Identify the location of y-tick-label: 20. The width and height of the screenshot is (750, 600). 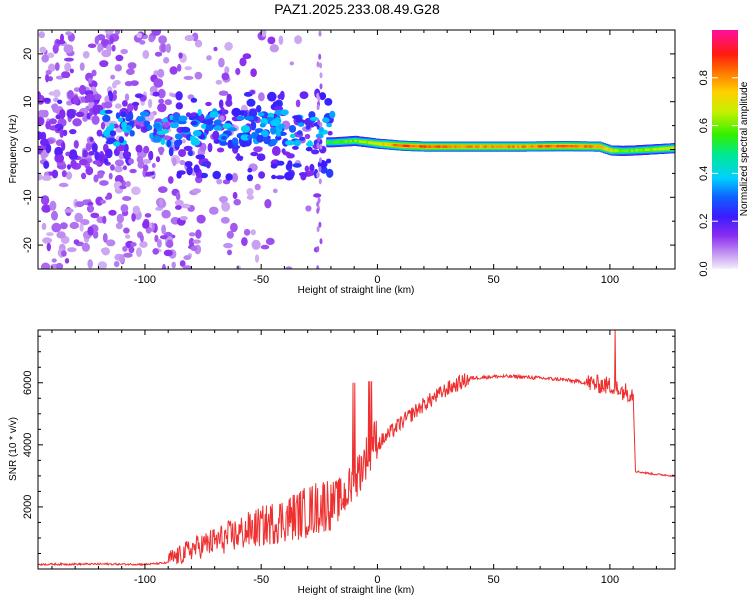
(28, 54).